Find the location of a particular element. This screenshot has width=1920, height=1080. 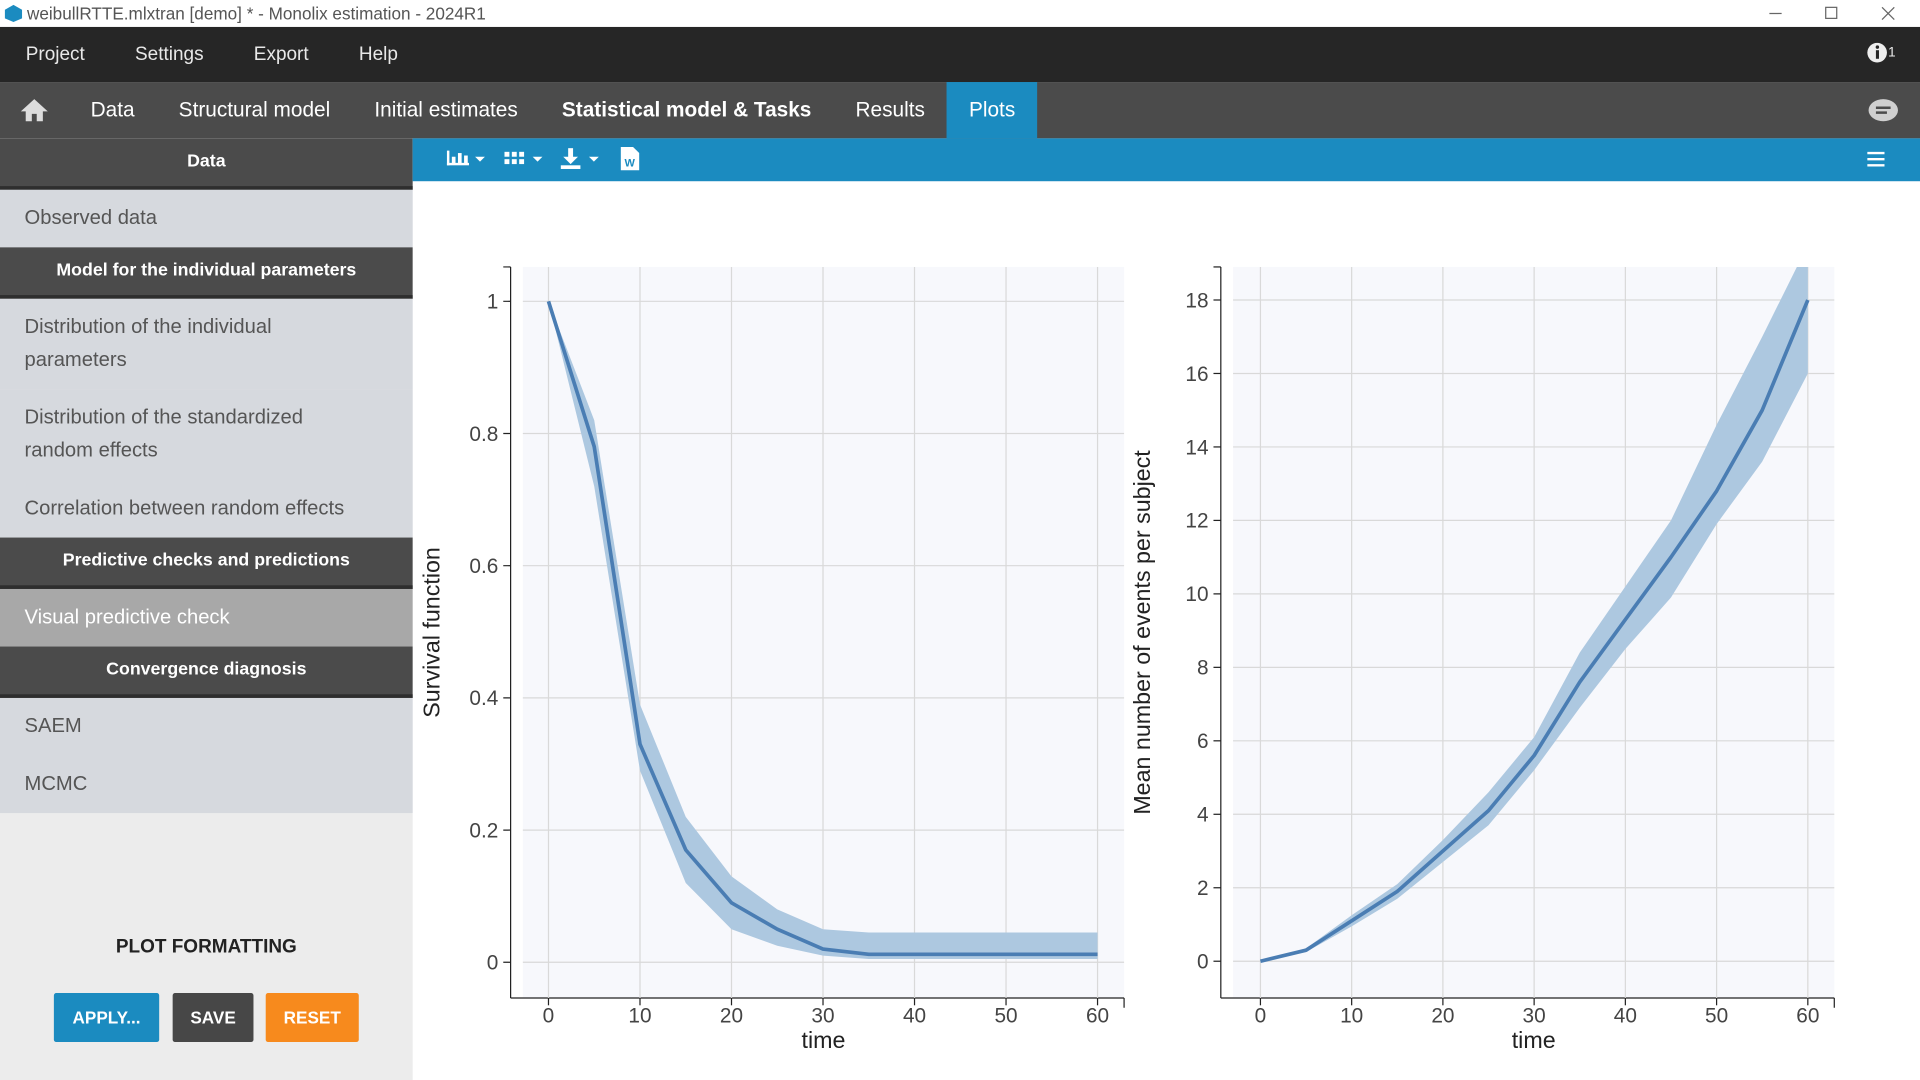

sidebar-item: Observed data is located at coordinates (206, 218).